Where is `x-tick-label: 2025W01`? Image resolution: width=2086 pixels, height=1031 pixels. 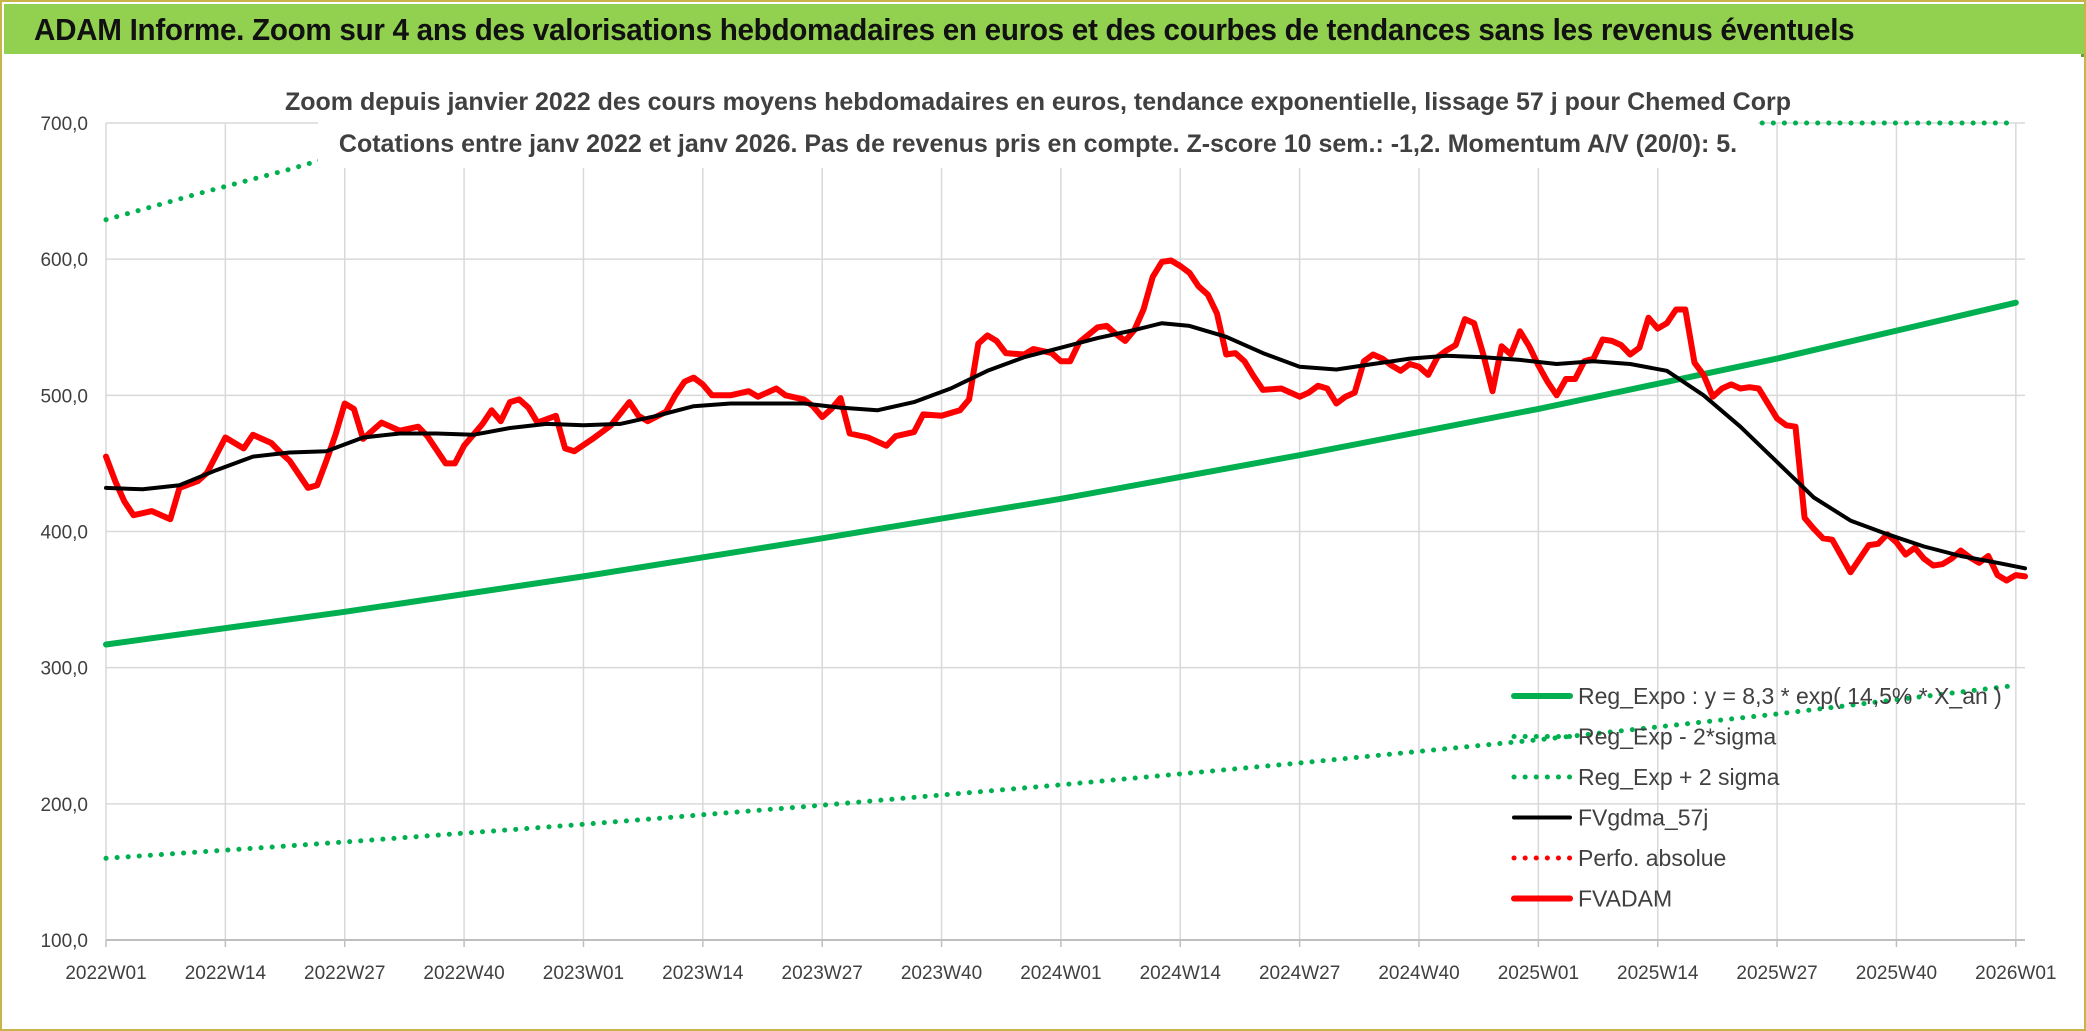 x-tick-label: 2025W01 is located at coordinates (1538, 973).